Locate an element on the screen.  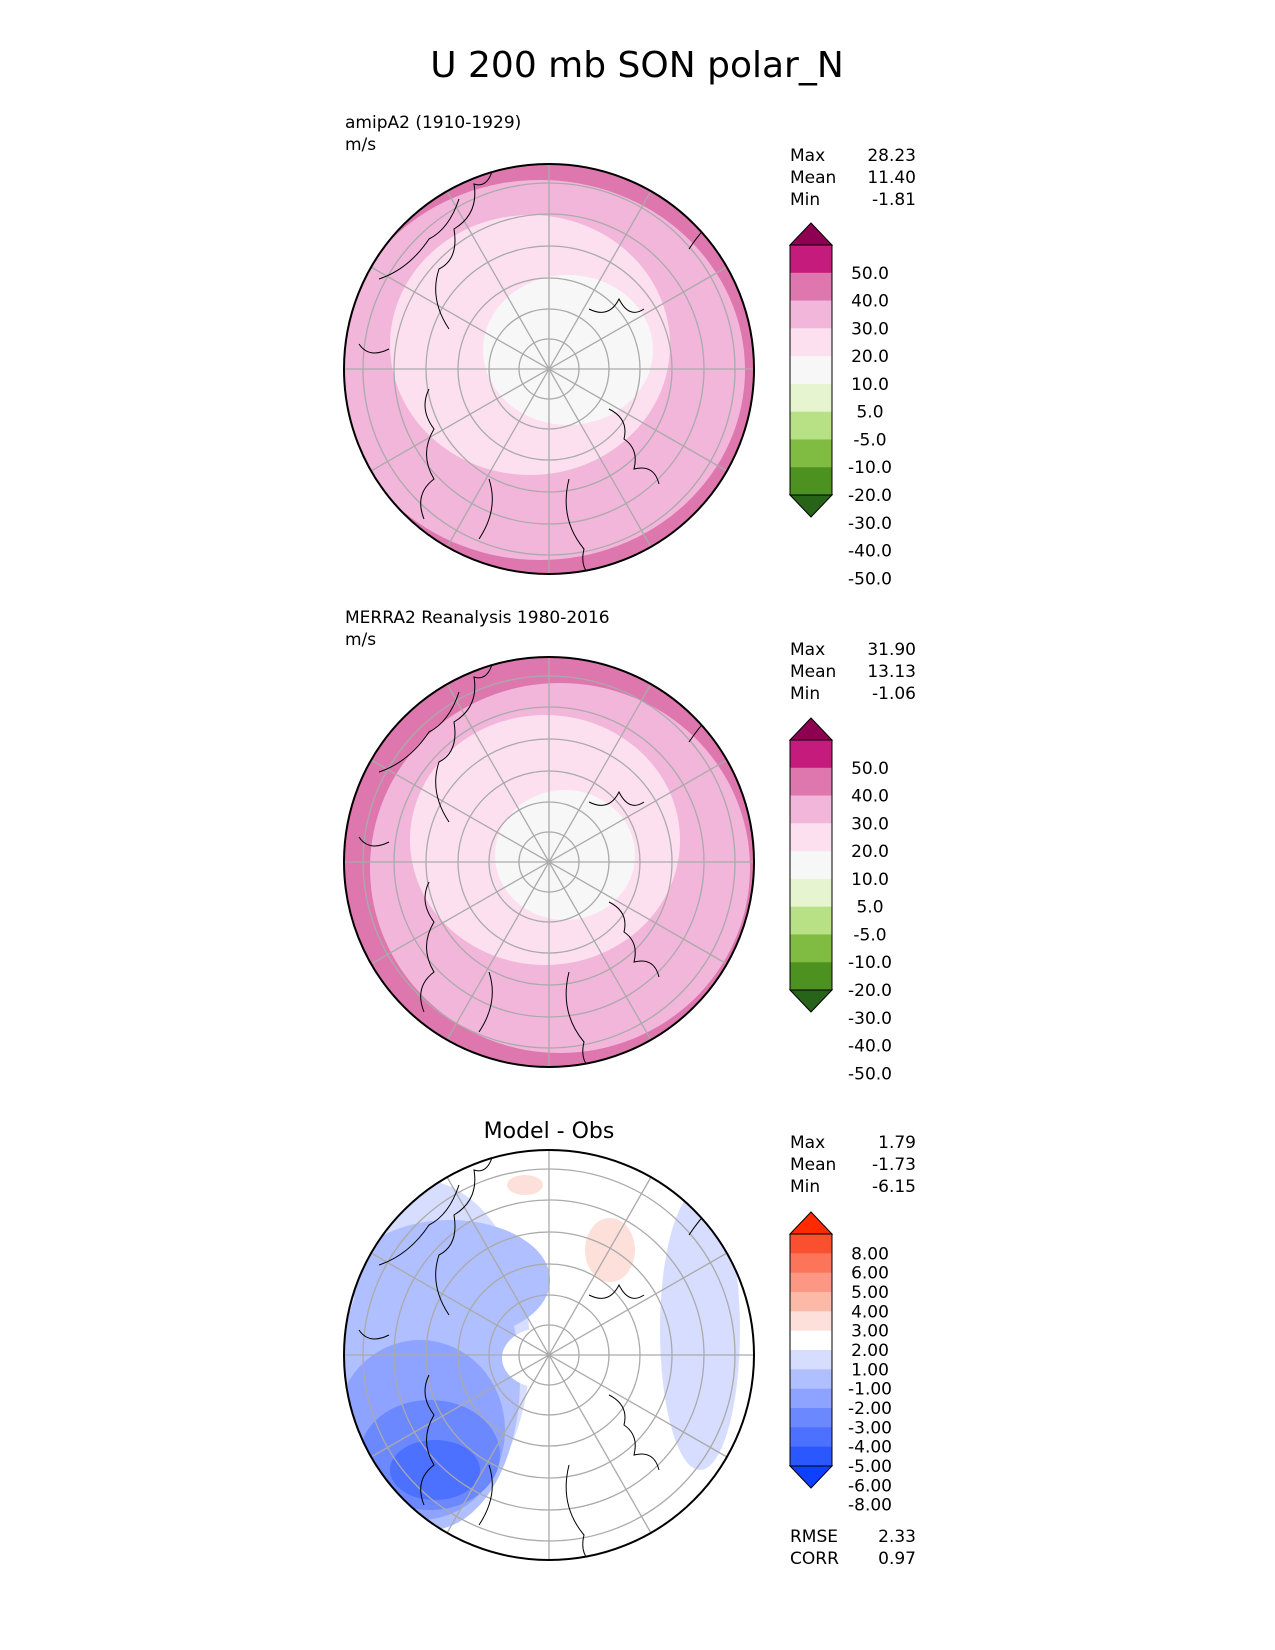
panel-model-units: m/s is located at coordinates (360, 145).